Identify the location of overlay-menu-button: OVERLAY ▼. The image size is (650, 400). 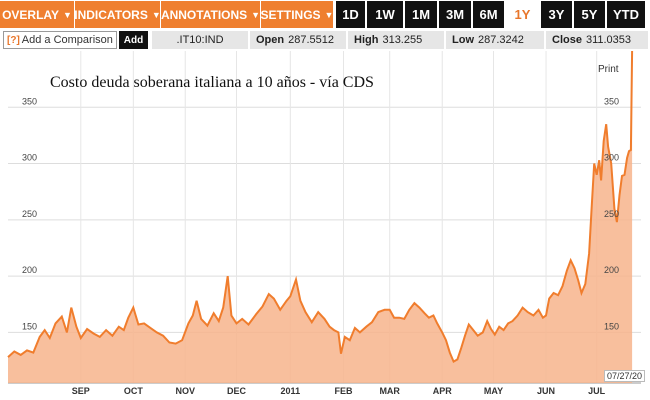
(37, 14).